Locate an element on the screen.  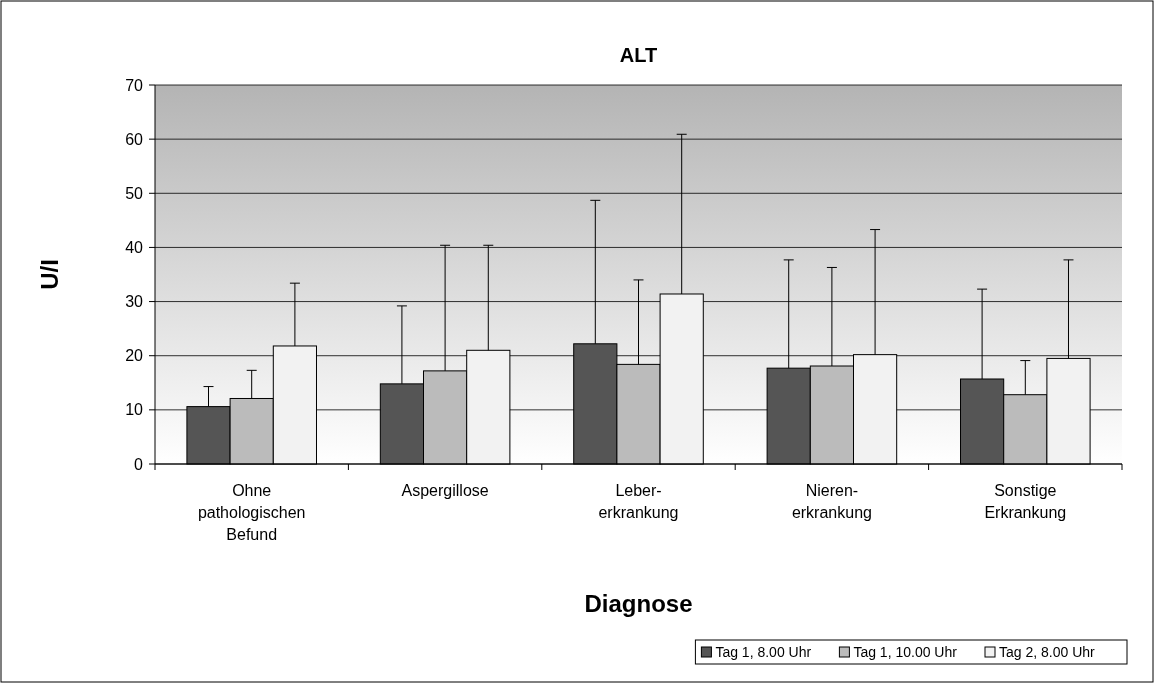
x-tick-label: Sonstige Erkrankung is located at coordinates (1025, 501).